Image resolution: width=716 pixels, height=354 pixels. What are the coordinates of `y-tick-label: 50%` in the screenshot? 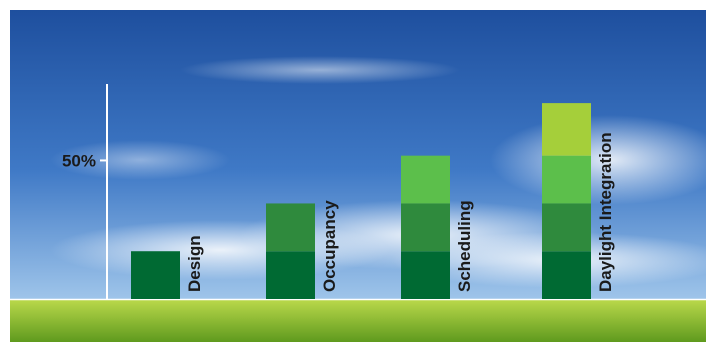 It's located at (79, 160).